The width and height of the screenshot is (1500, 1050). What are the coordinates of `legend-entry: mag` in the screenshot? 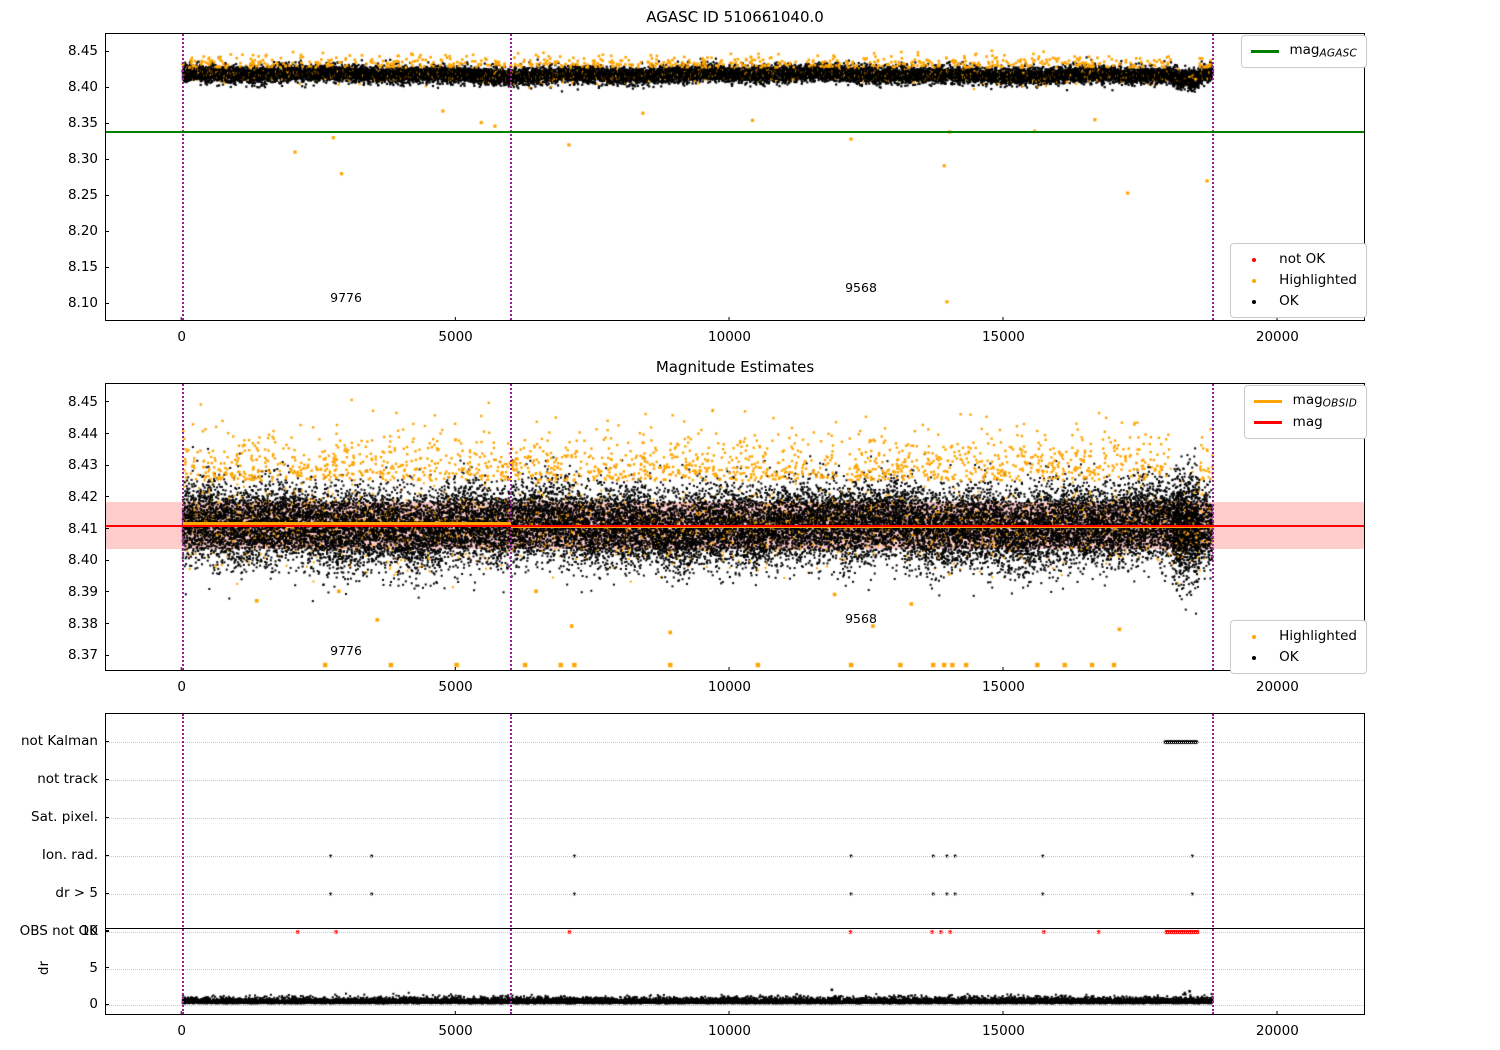 It's located at (1304, 422).